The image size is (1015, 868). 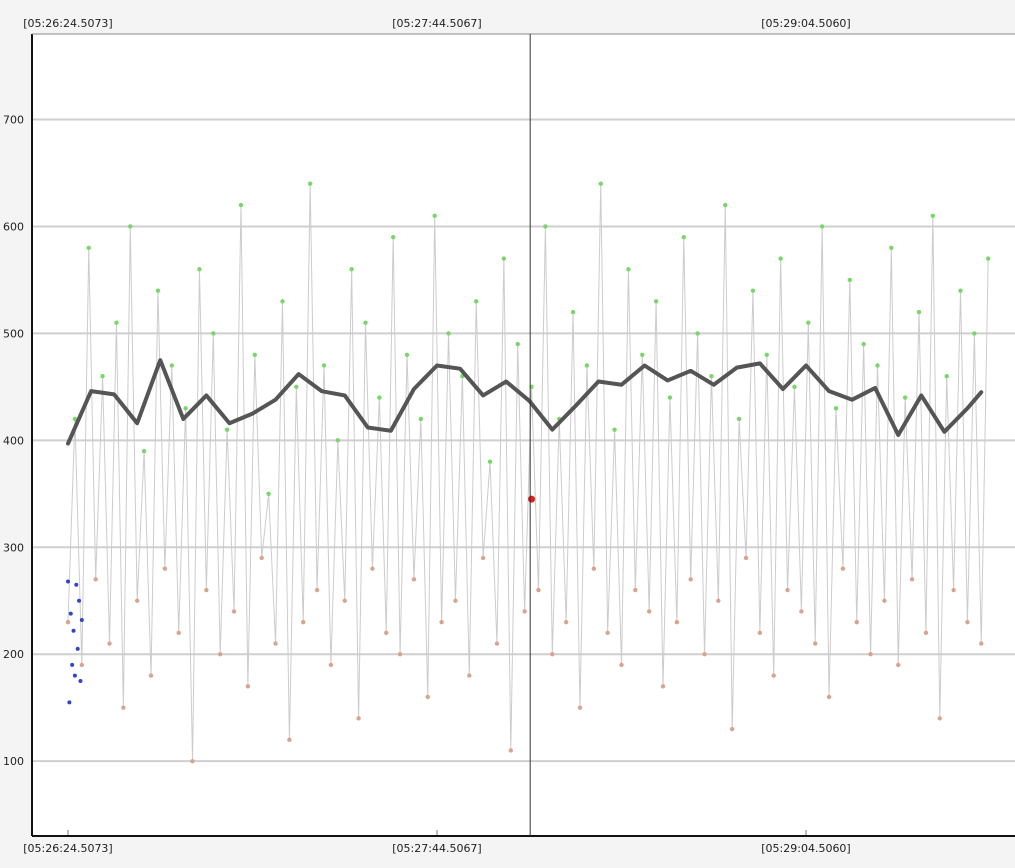 What do you see at coordinates (805, 848) in the screenshot?
I see `x-tick-label-bottom: [05:29:04.5060]` at bounding box center [805, 848].